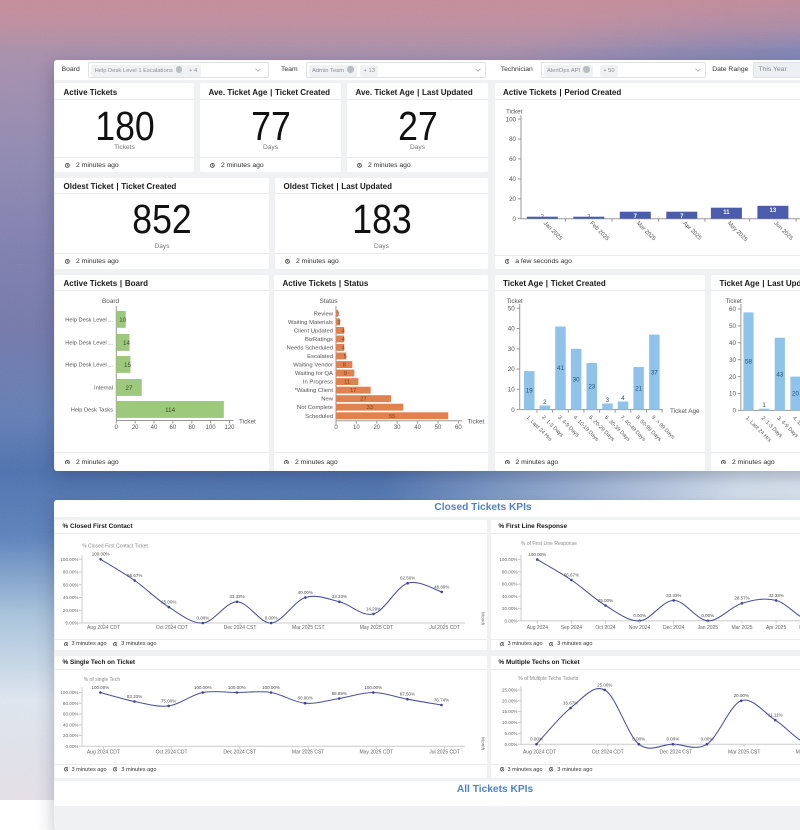 The image size is (800, 830). I want to click on svg-text: Month, so click(483, 619).